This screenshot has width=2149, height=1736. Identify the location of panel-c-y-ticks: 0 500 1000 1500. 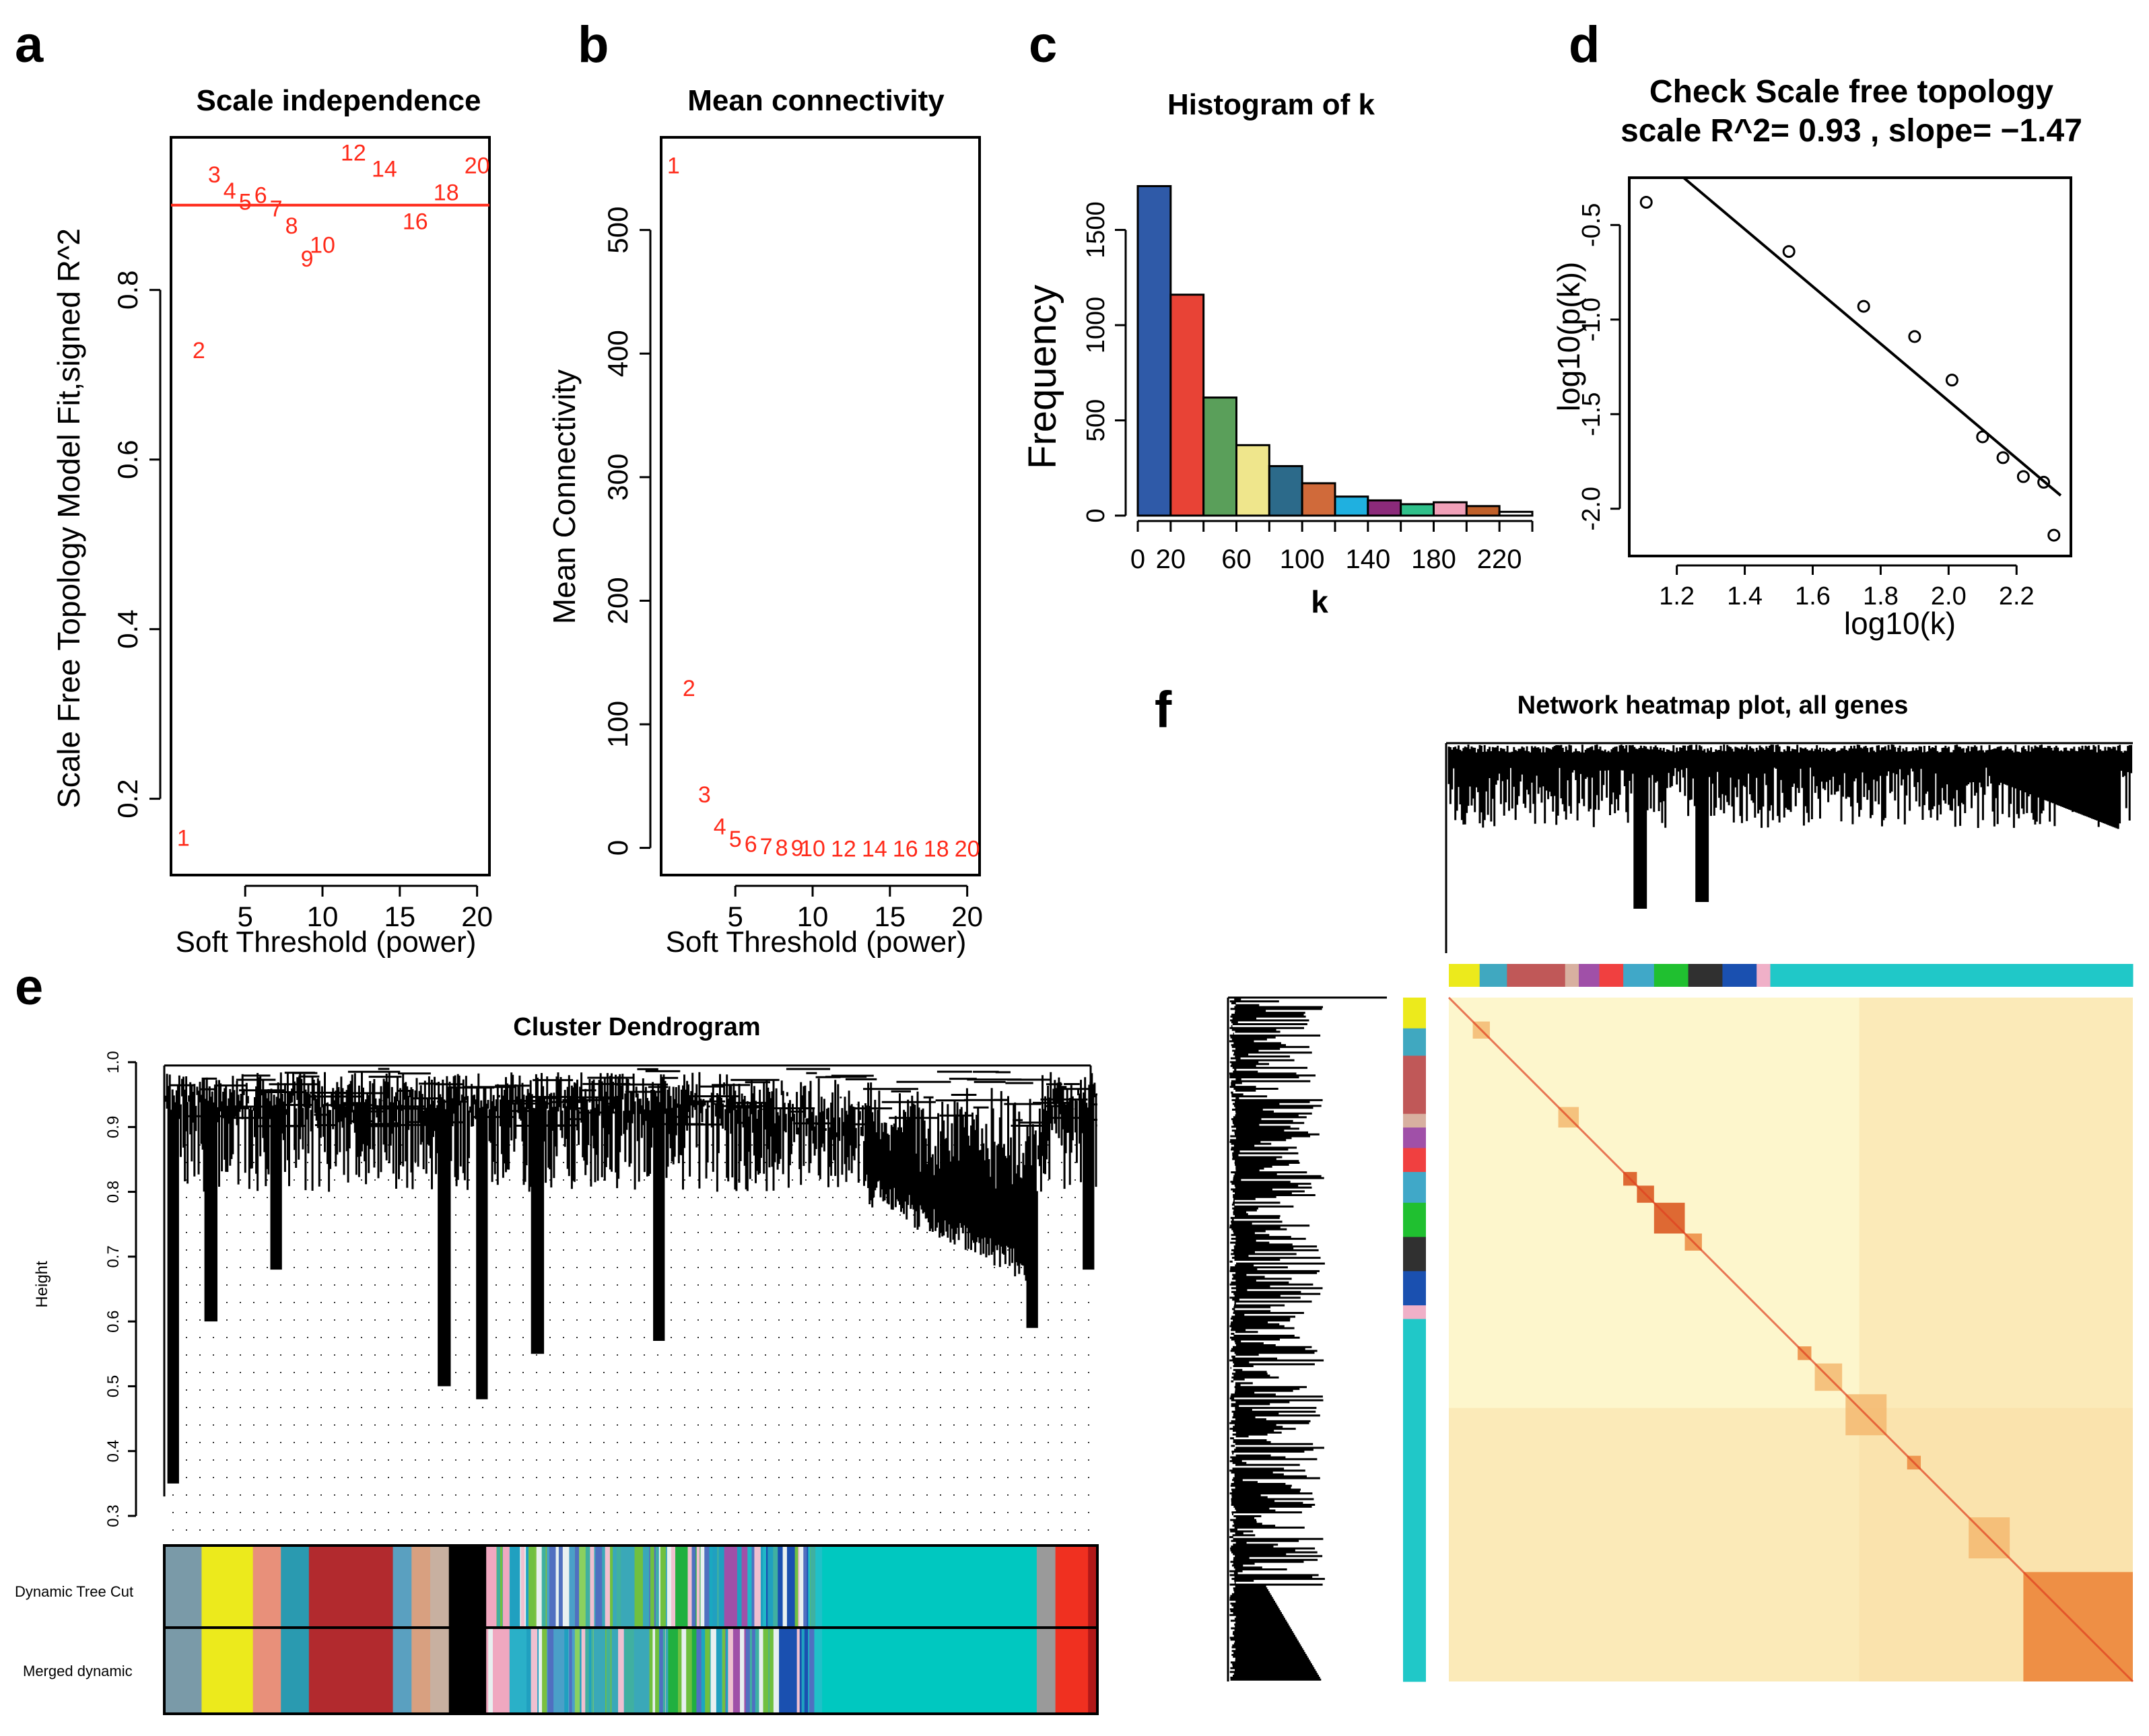
(1104, 362).